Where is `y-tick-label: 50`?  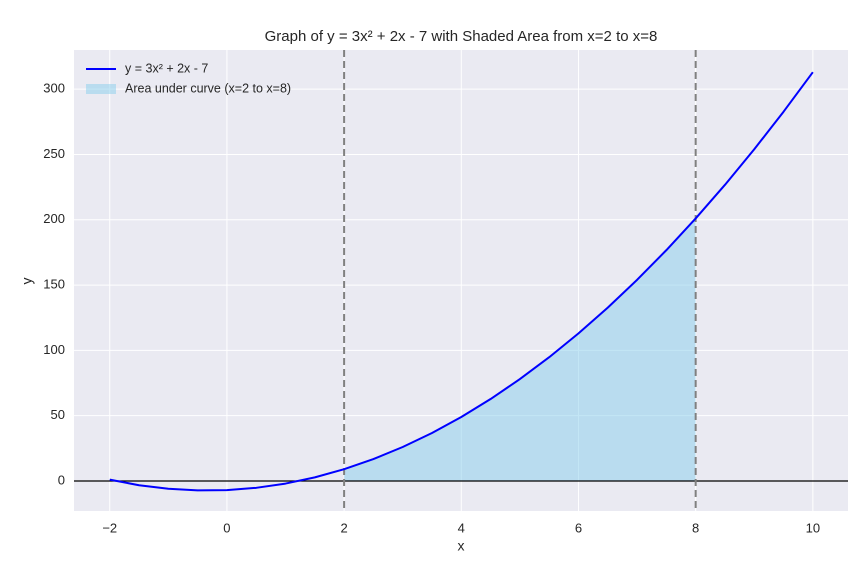 y-tick-label: 50 is located at coordinates (58, 414).